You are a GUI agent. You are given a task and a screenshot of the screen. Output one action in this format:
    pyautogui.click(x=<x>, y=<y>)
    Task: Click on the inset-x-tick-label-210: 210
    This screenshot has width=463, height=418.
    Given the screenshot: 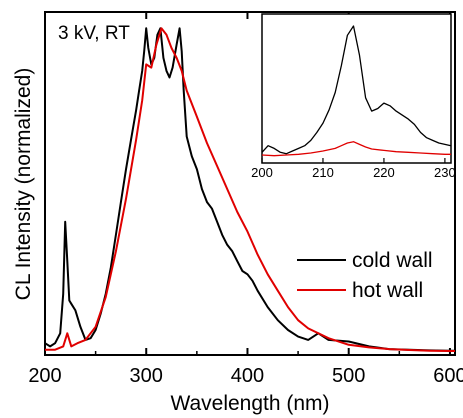 What is the action you would take?
    pyautogui.click(x=323, y=172)
    